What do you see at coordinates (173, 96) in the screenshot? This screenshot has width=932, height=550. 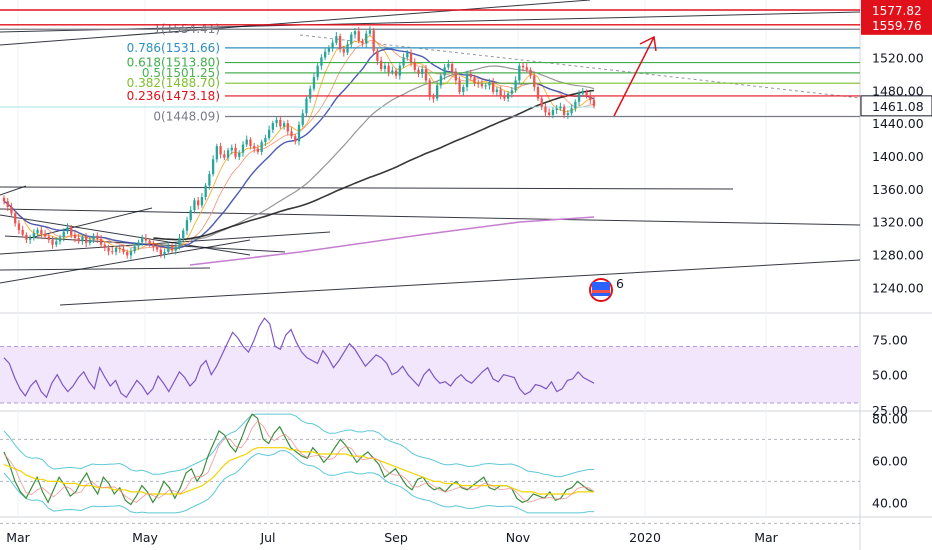 I see `fib-level-label: 0.236(1473.18)` at bounding box center [173, 96].